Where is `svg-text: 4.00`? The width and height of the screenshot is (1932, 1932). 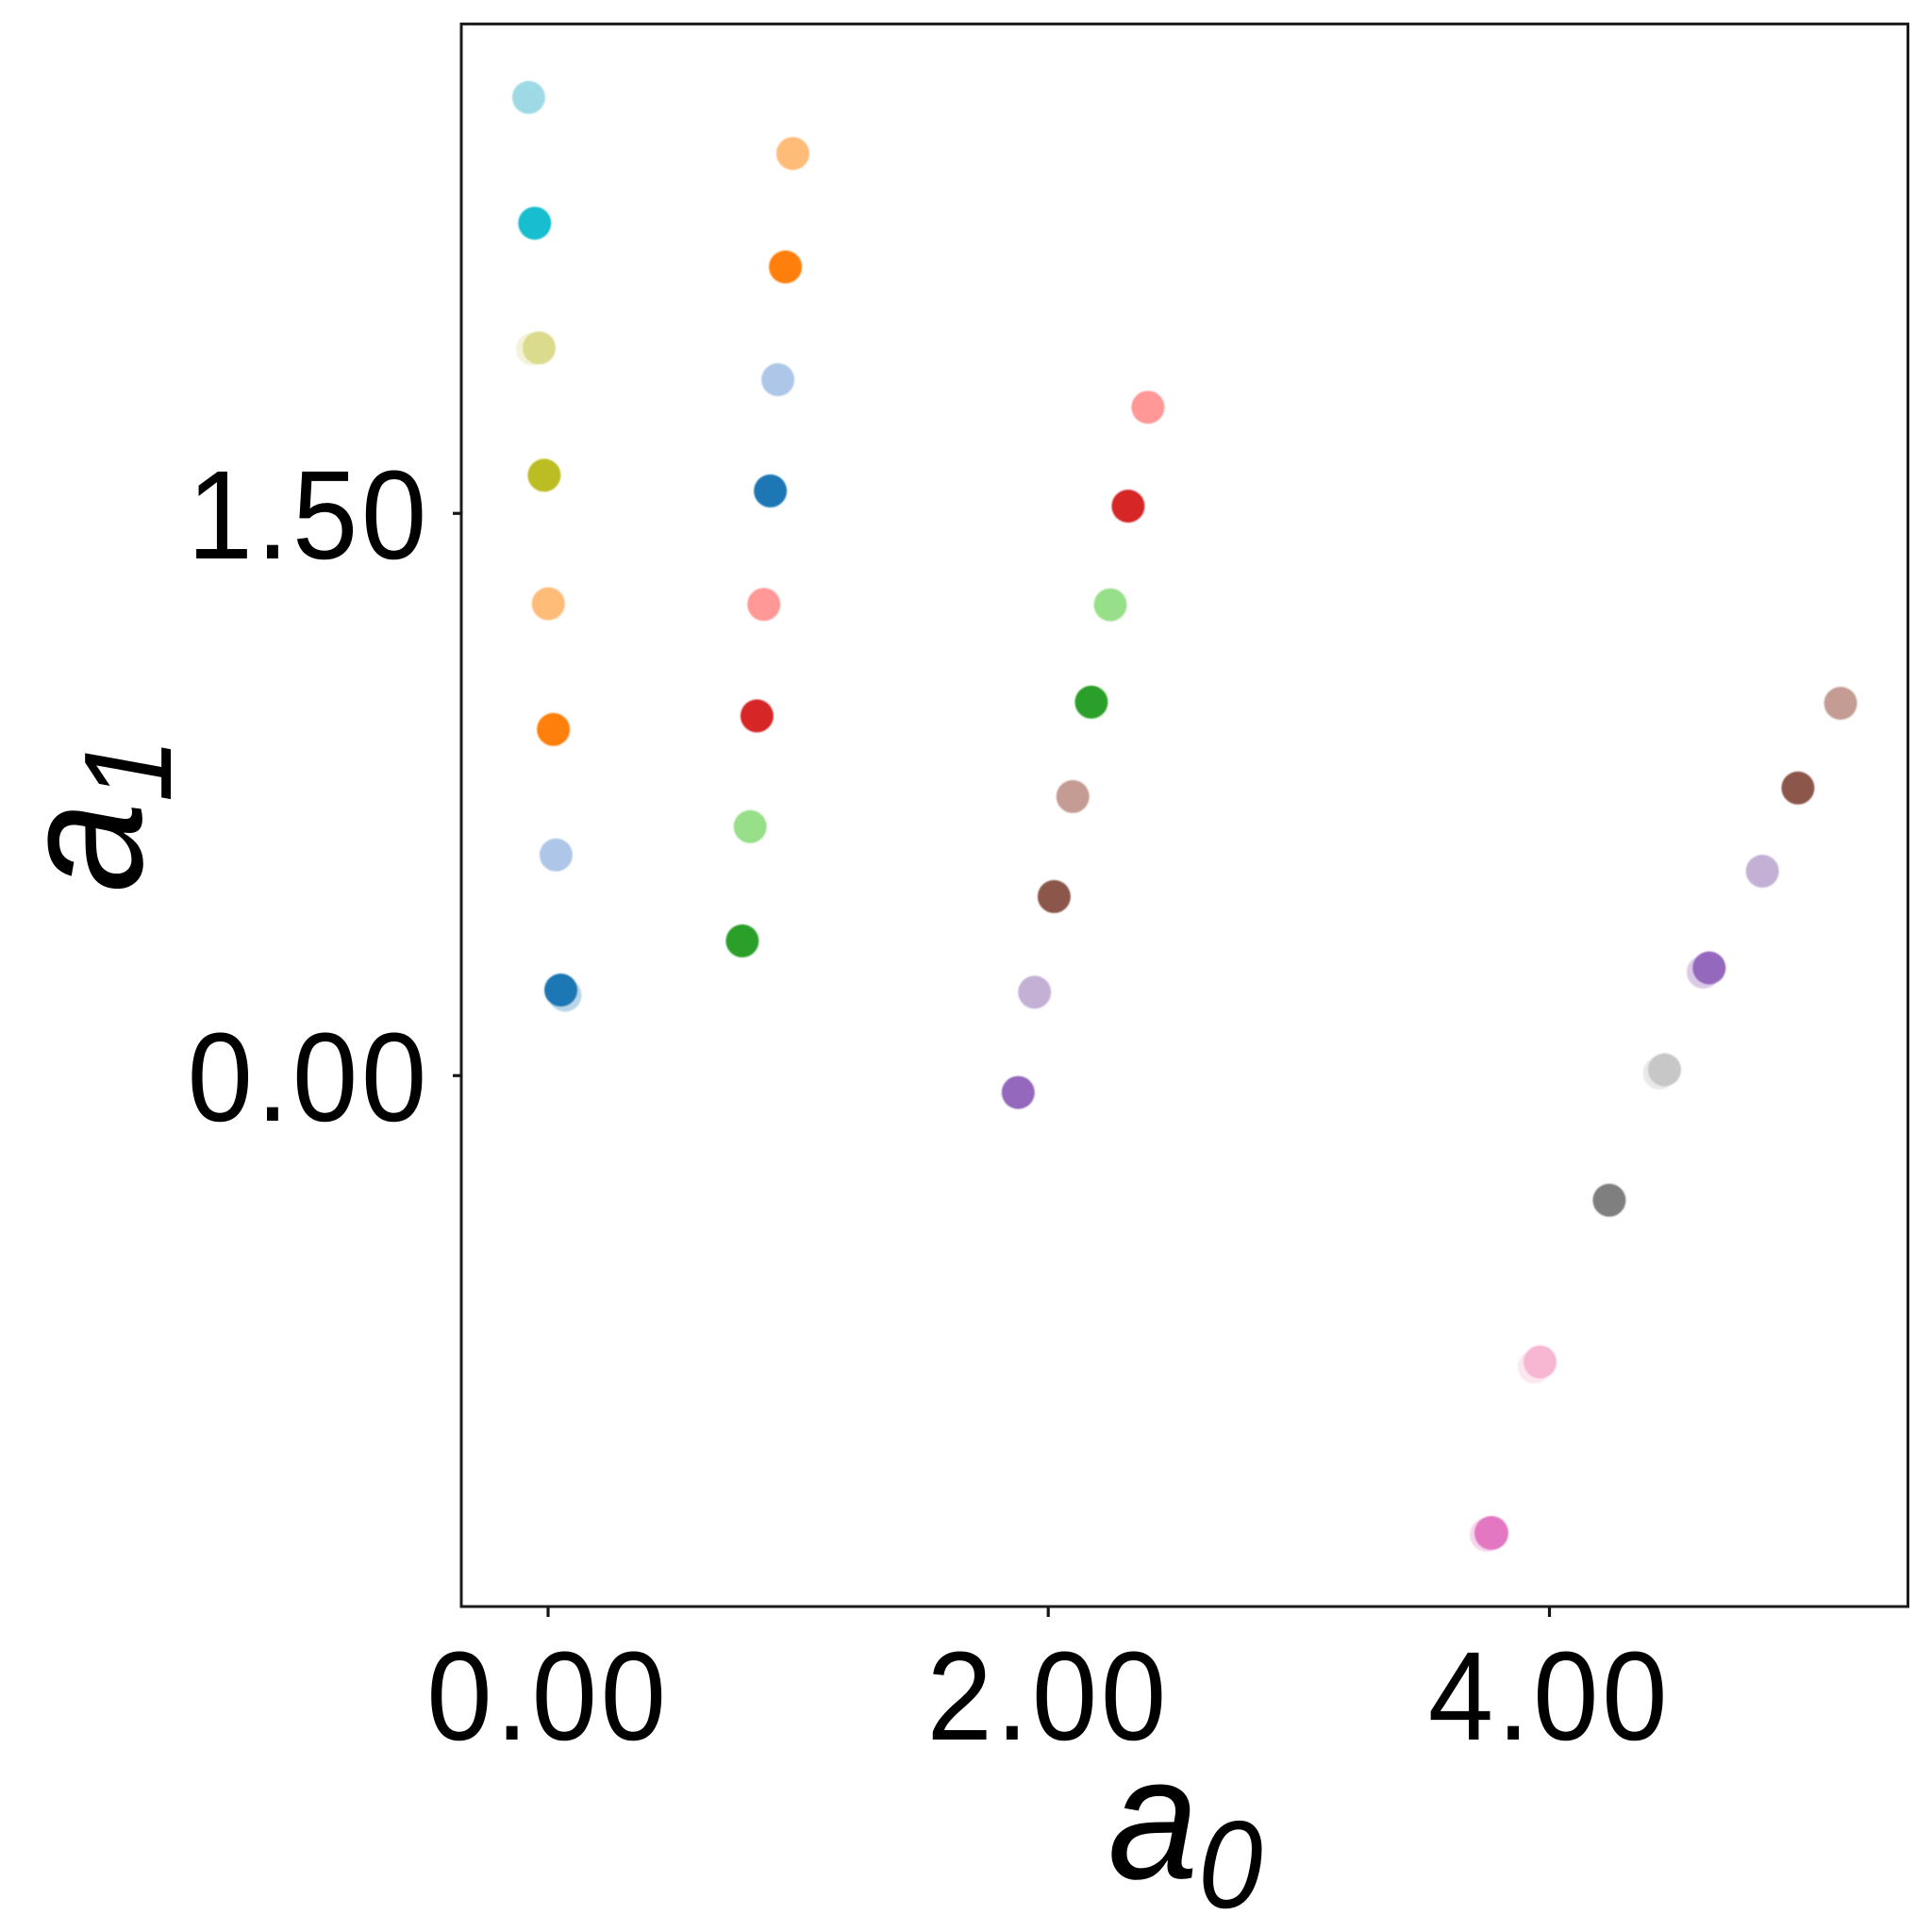 svg-text: 4.00 is located at coordinates (1549, 1697).